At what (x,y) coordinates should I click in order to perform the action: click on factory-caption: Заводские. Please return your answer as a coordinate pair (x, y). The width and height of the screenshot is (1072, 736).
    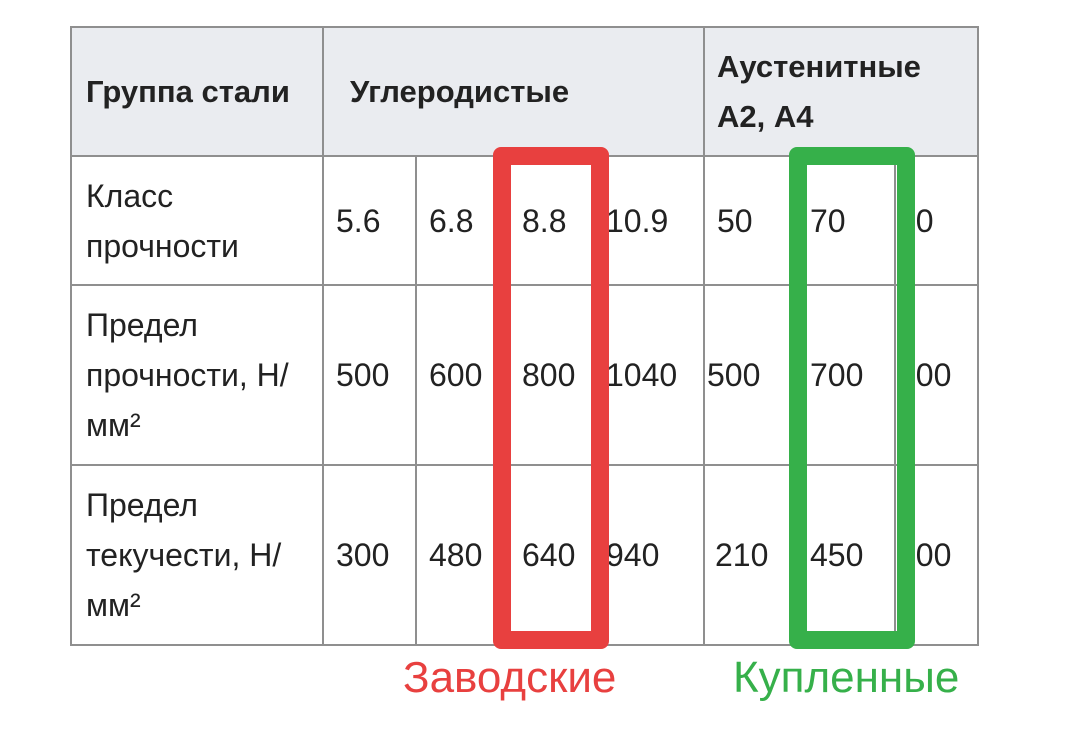
    Looking at the image, I should click on (510, 677).